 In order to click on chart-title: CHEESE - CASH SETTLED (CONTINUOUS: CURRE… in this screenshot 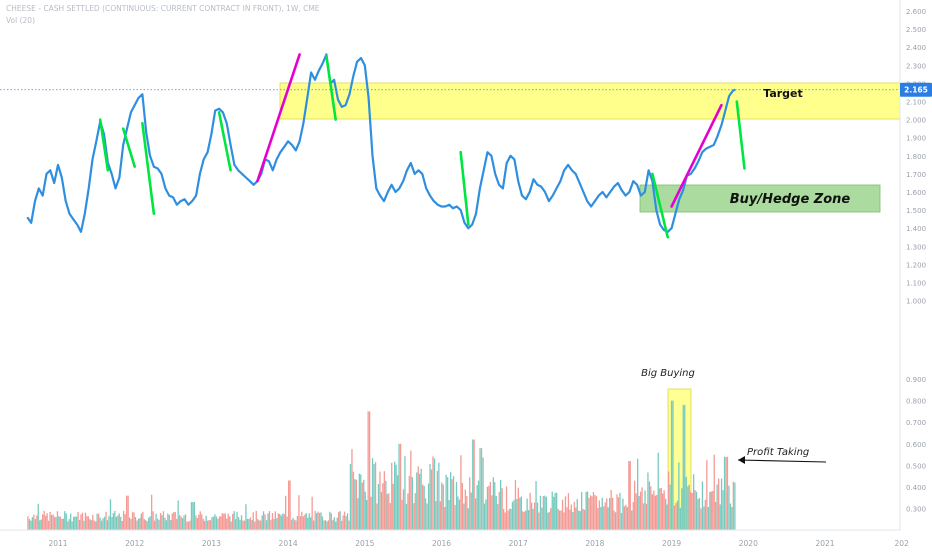, I will do `click(163, 8)`.